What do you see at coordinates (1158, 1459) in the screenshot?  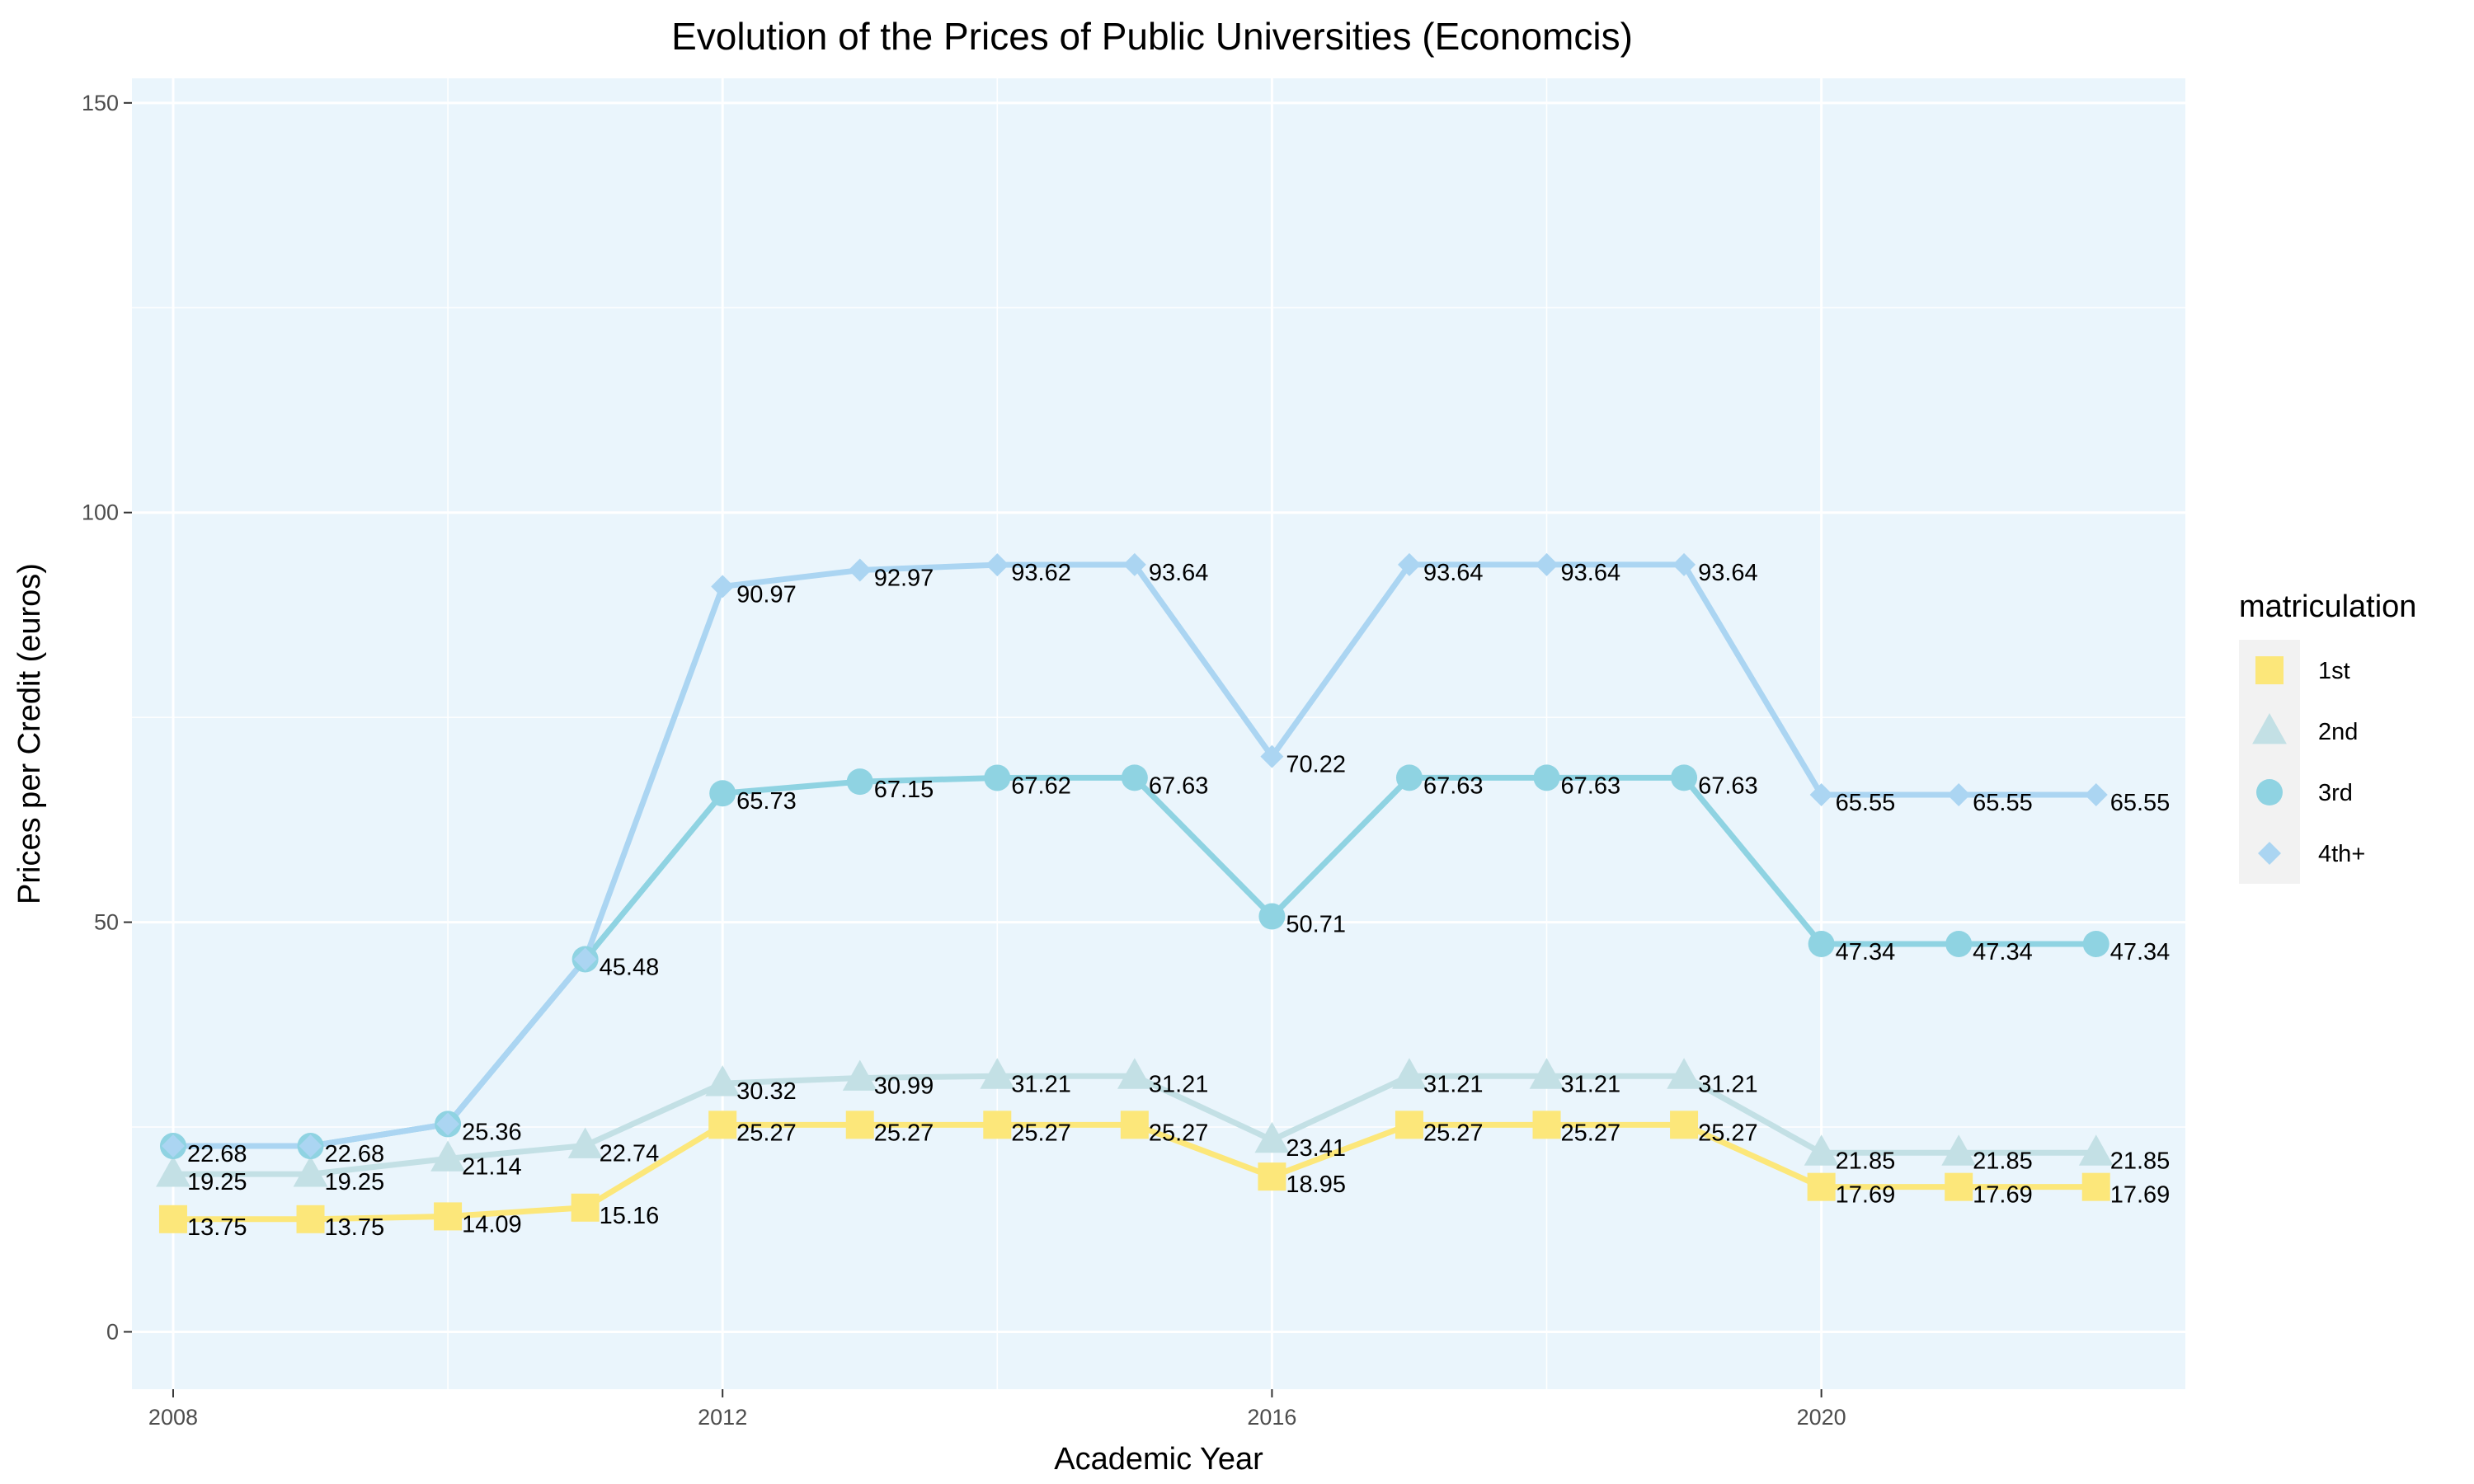 I see `x-axis-title: Academic Year` at bounding box center [1158, 1459].